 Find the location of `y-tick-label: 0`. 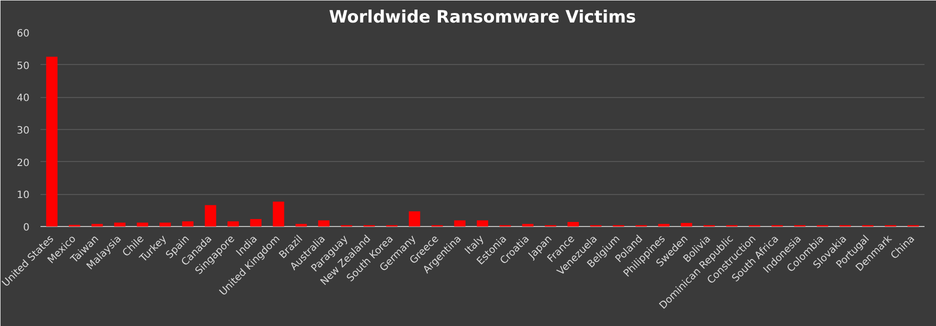

y-tick-label: 0 is located at coordinates (26, 228).